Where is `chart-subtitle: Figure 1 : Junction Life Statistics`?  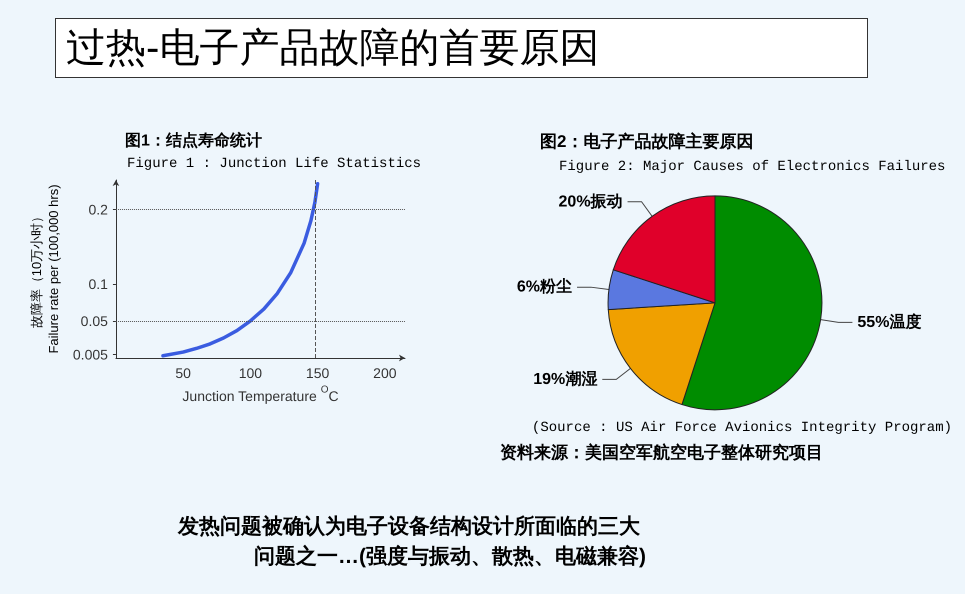 chart-subtitle: Figure 1 : Junction Life Statistics is located at coordinates (274, 164).